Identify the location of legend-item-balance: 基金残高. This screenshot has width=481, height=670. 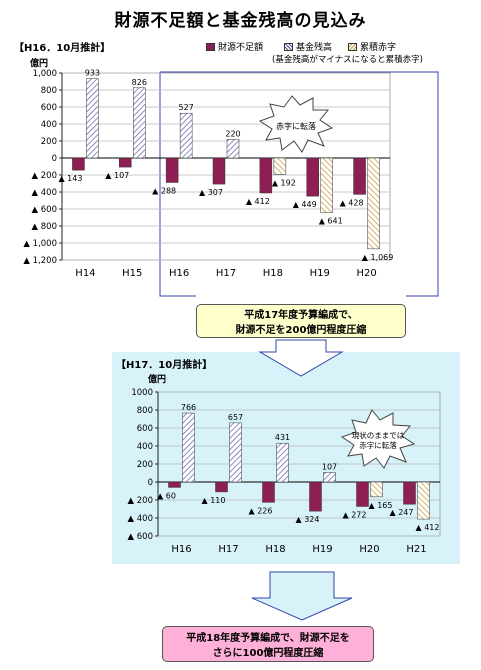
(308, 46).